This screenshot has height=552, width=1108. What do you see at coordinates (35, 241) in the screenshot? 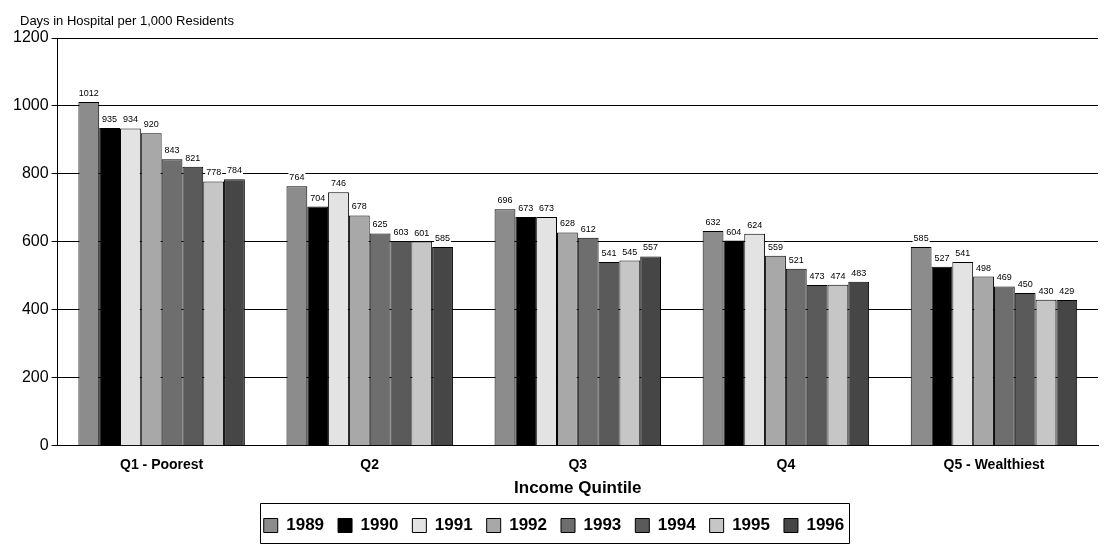
I see `y-tick-label: 600` at bounding box center [35, 241].